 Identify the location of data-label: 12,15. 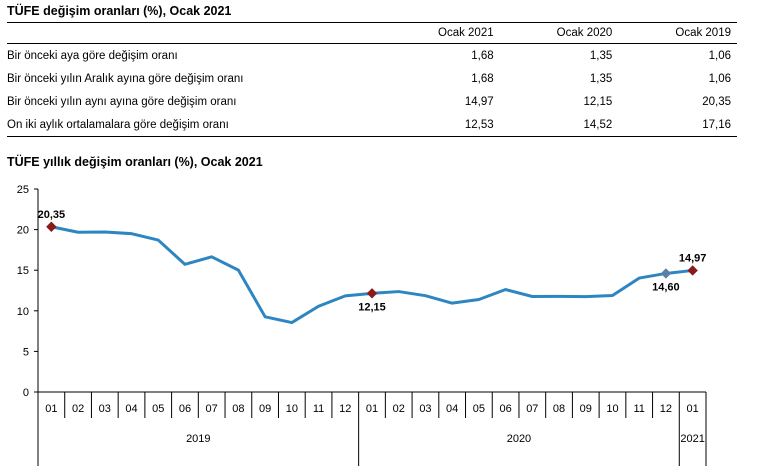
(372, 307).